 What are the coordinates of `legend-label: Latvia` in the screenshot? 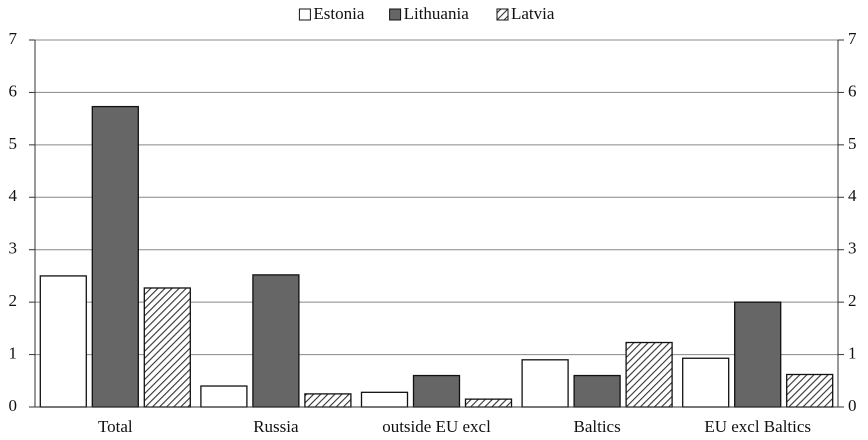 It's located at (533, 13).